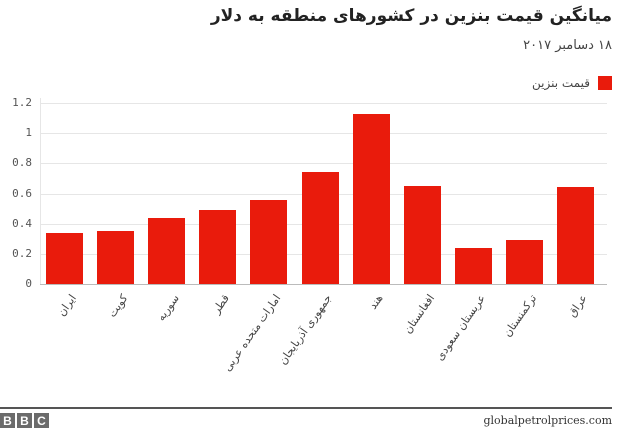 The height and width of the screenshot is (433, 640). What do you see at coordinates (221, 304) in the screenshot?
I see `x-tick-label: قطر` at bounding box center [221, 304].